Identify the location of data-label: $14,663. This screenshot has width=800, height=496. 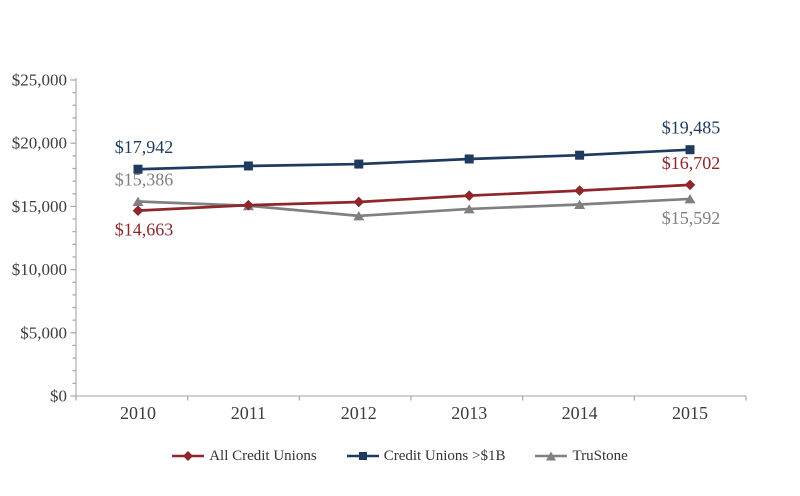
(144, 230).